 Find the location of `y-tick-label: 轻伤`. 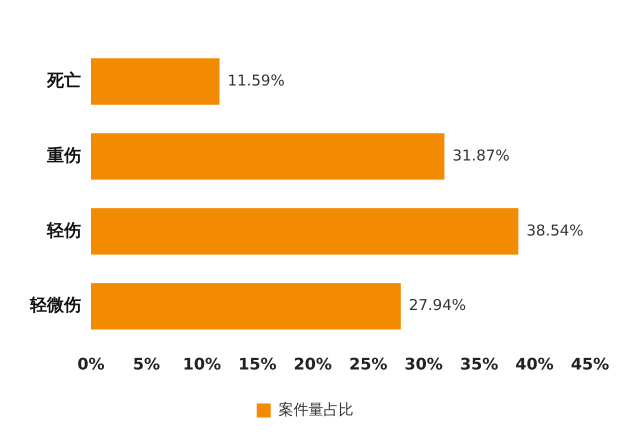

y-tick-label: 轻伤 is located at coordinates (63, 230).